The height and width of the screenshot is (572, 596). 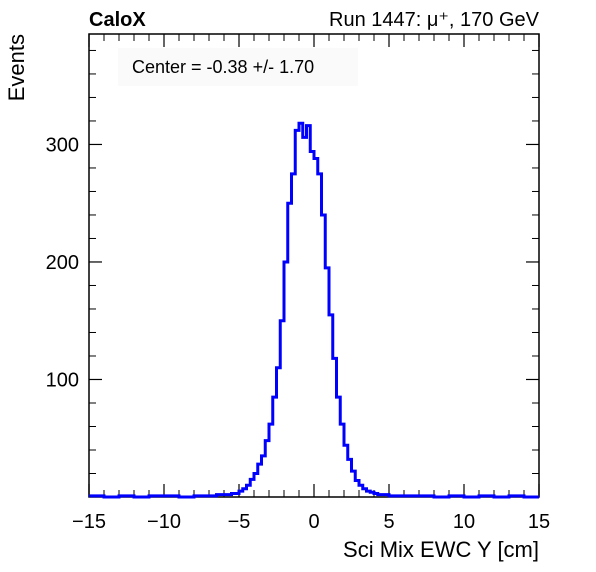 What do you see at coordinates (62, 263) in the screenshot?
I see `y-tick-label: 200` at bounding box center [62, 263].